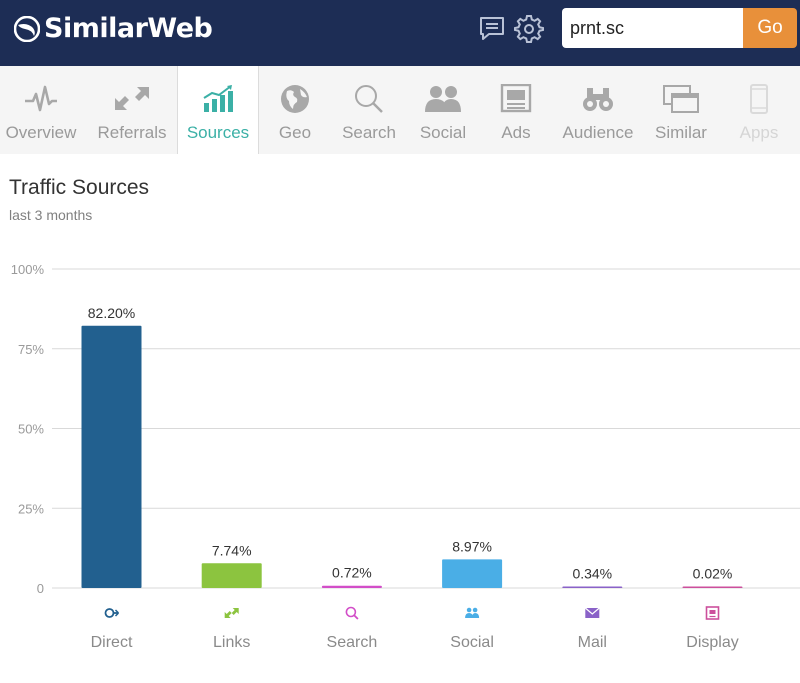 This screenshot has width=800, height=683. What do you see at coordinates (681, 99) in the screenshot?
I see `windows-icon` at bounding box center [681, 99].